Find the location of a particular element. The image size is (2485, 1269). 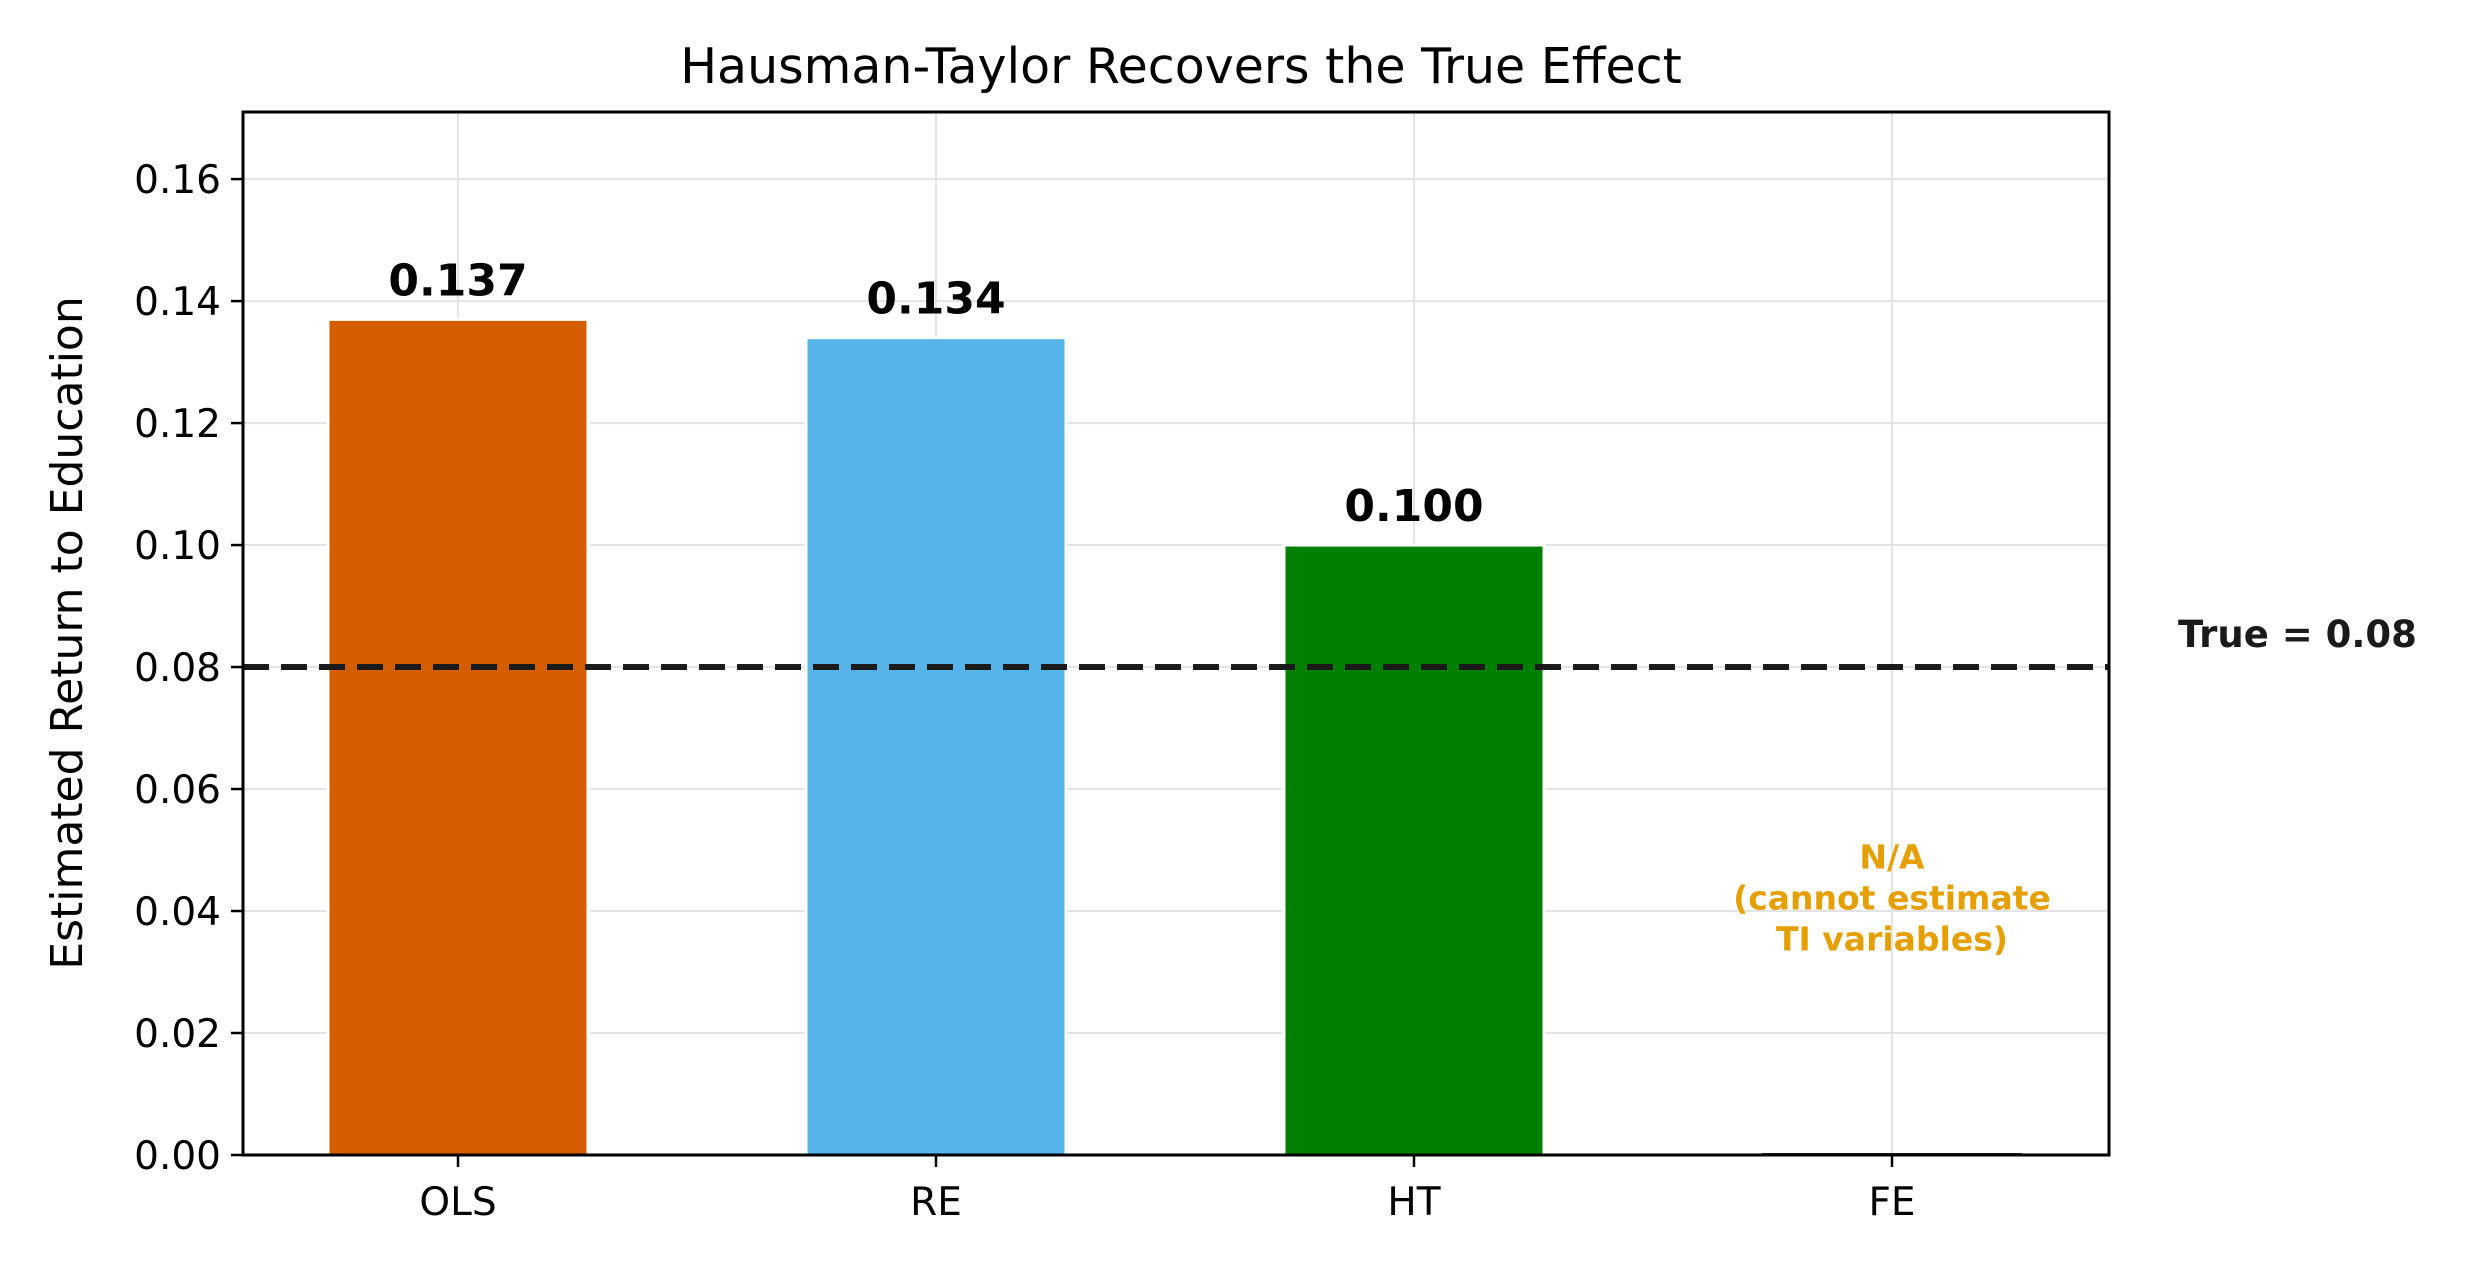

na-annotation-line: (cannot estimate is located at coordinates (1892, 897).